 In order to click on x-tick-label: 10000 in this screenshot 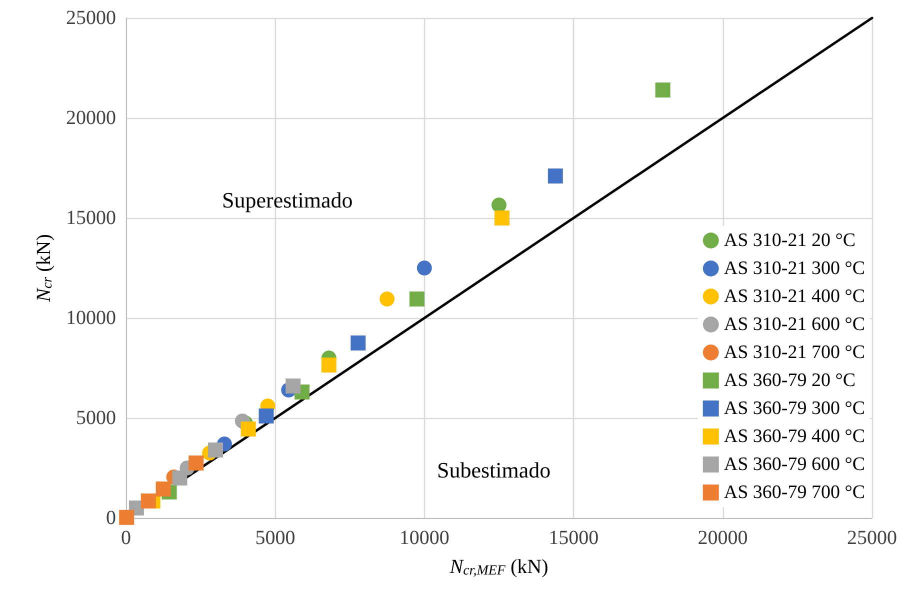, I will do `click(424, 538)`.